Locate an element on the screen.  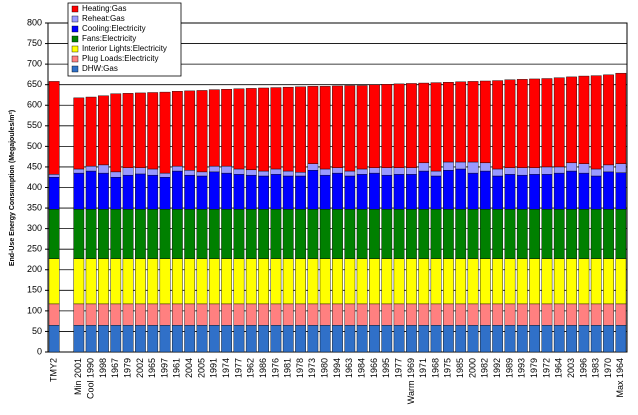
y-tick-label: 750 is located at coordinates (34, 43).